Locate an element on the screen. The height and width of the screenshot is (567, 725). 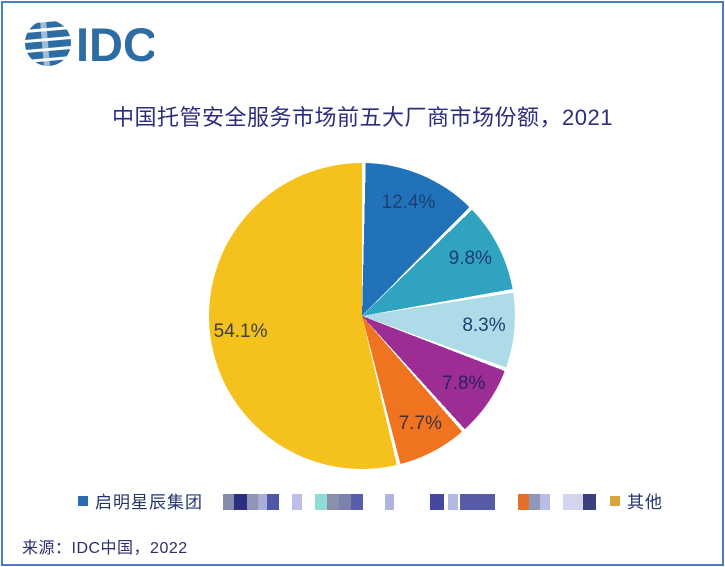
pie-label: 12.4% is located at coordinates (408, 202).